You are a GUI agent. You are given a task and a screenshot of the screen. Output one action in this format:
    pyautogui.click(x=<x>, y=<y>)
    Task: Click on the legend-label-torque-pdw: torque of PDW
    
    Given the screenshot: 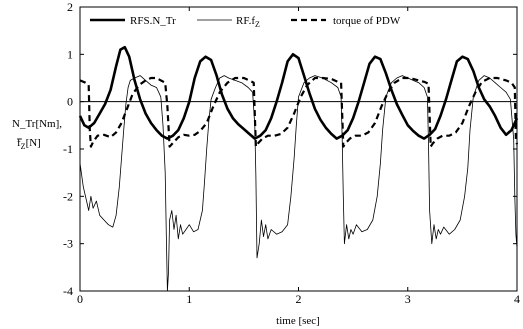 What is the action you would take?
    pyautogui.click(x=367, y=21)
    